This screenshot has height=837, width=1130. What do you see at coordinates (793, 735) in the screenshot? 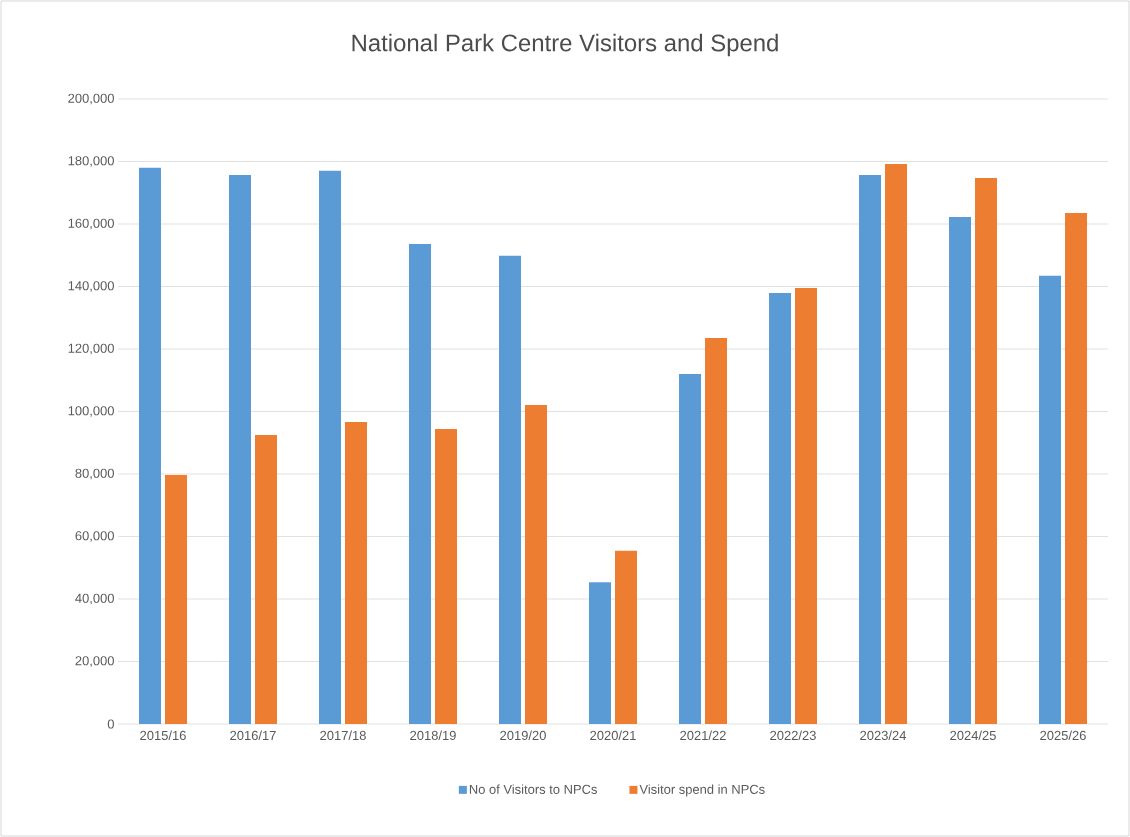
I see `x-tick-label: 2022/23` at bounding box center [793, 735].